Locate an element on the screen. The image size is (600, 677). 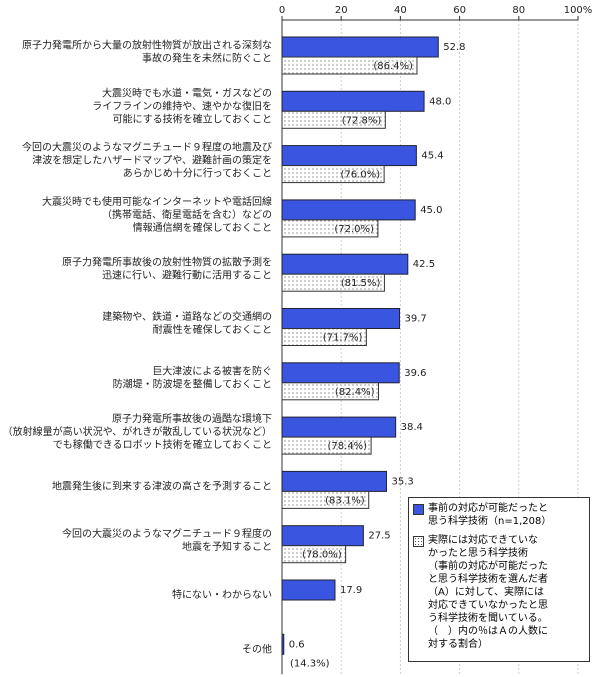
value-label: 39.6 is located at coordinates (415, 373).